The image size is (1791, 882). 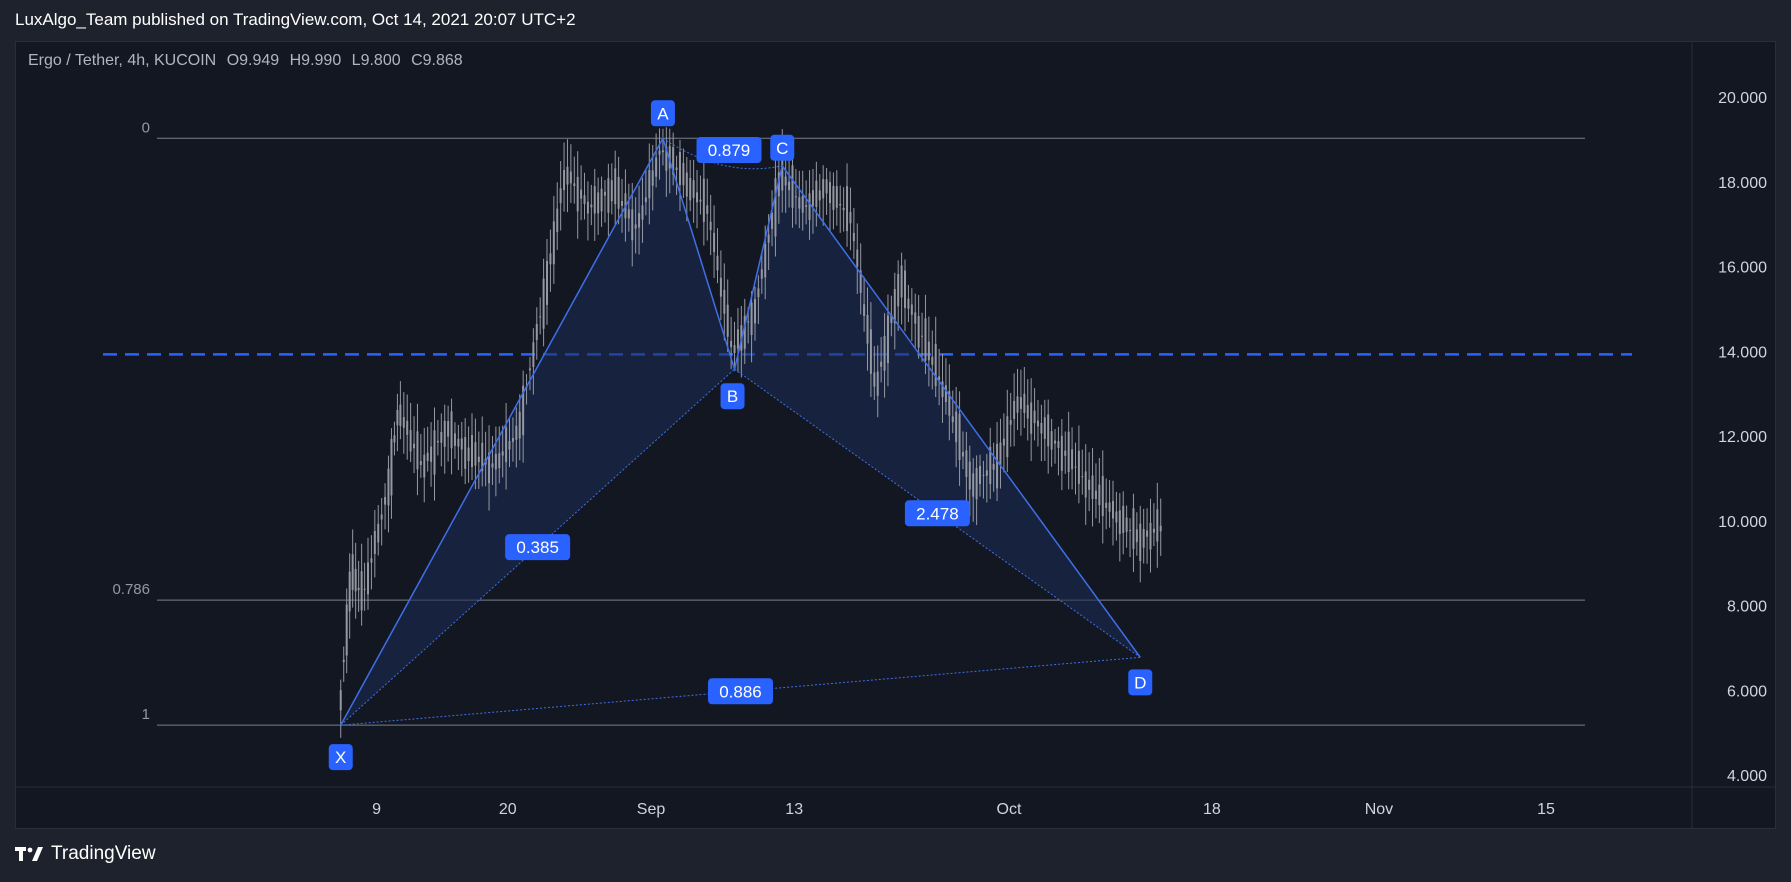 I want to click on point-label-b: B, so click(x=732, y=396).